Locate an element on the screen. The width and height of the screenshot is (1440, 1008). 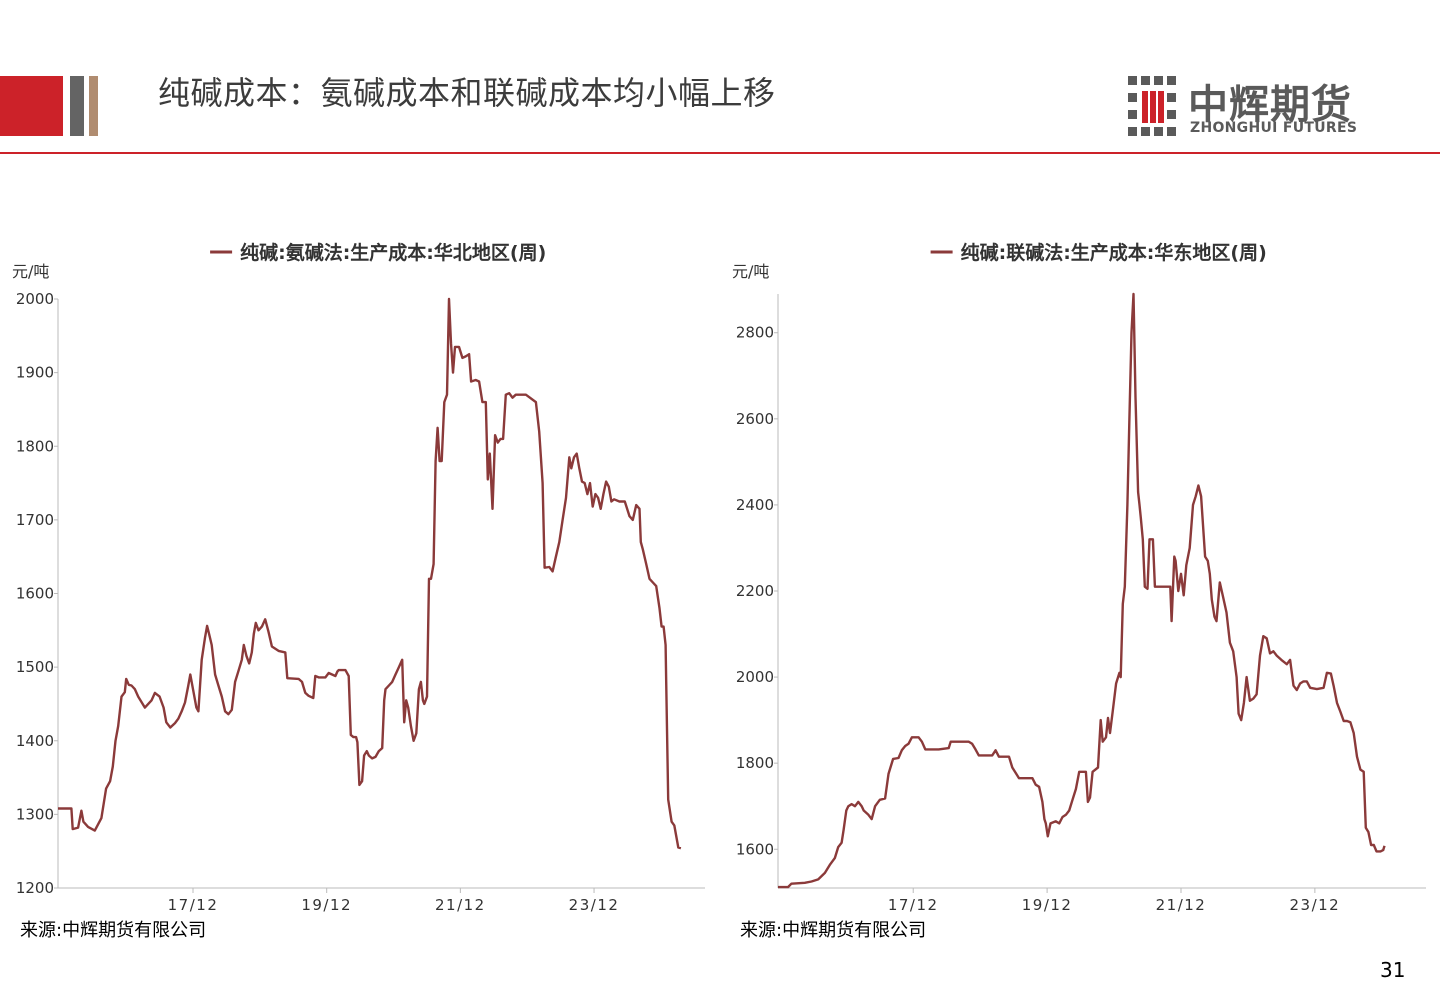
y-tick-label: 2800 is located at coordinates (755, 333).